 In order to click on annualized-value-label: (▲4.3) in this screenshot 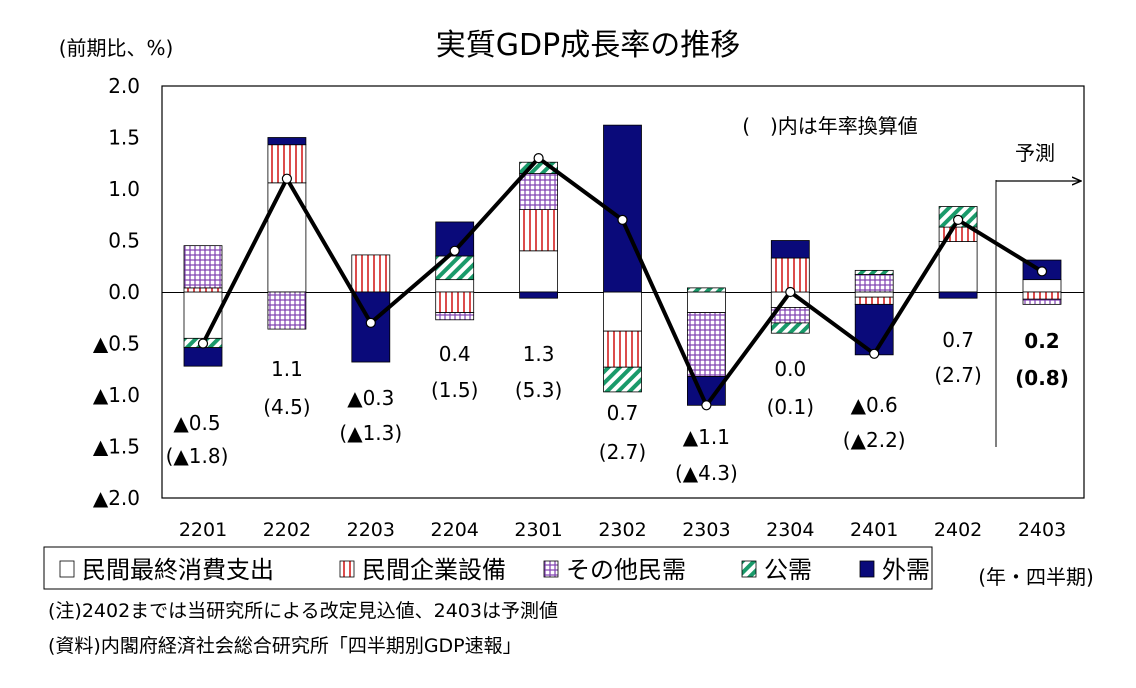, I will do `click(706, 473)`.